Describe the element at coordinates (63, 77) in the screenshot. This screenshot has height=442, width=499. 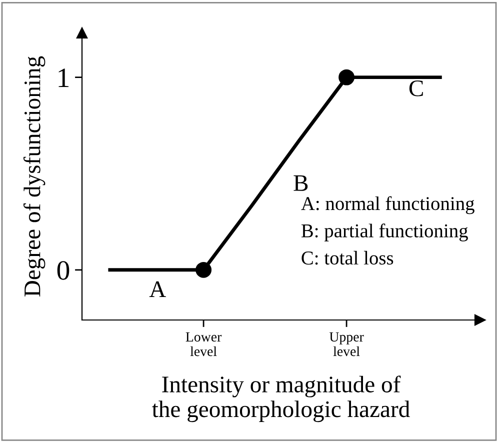
I see `y-tick-label: 1` at that location.